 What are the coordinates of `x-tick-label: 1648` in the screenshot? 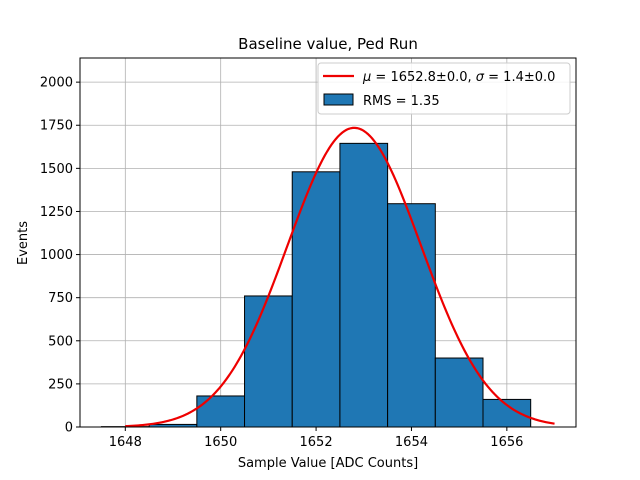 It's located at (125, 442).